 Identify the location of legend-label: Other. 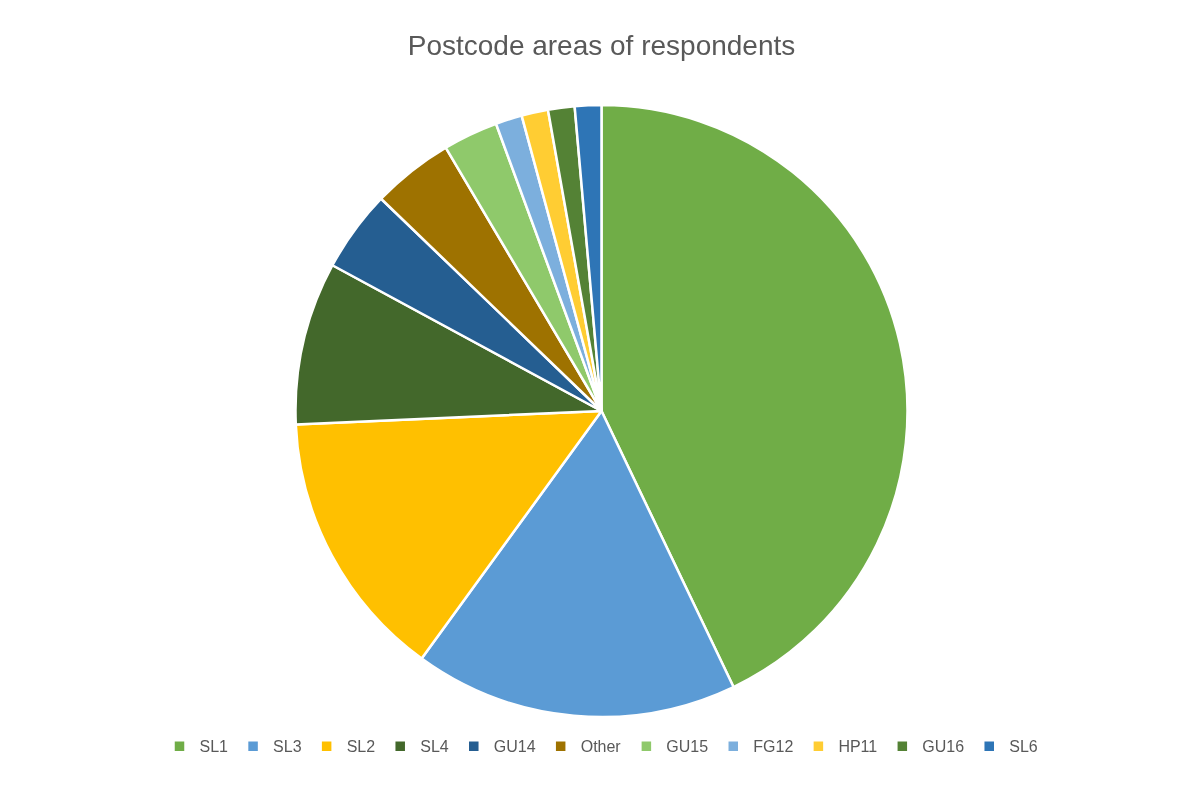
(601, 747).